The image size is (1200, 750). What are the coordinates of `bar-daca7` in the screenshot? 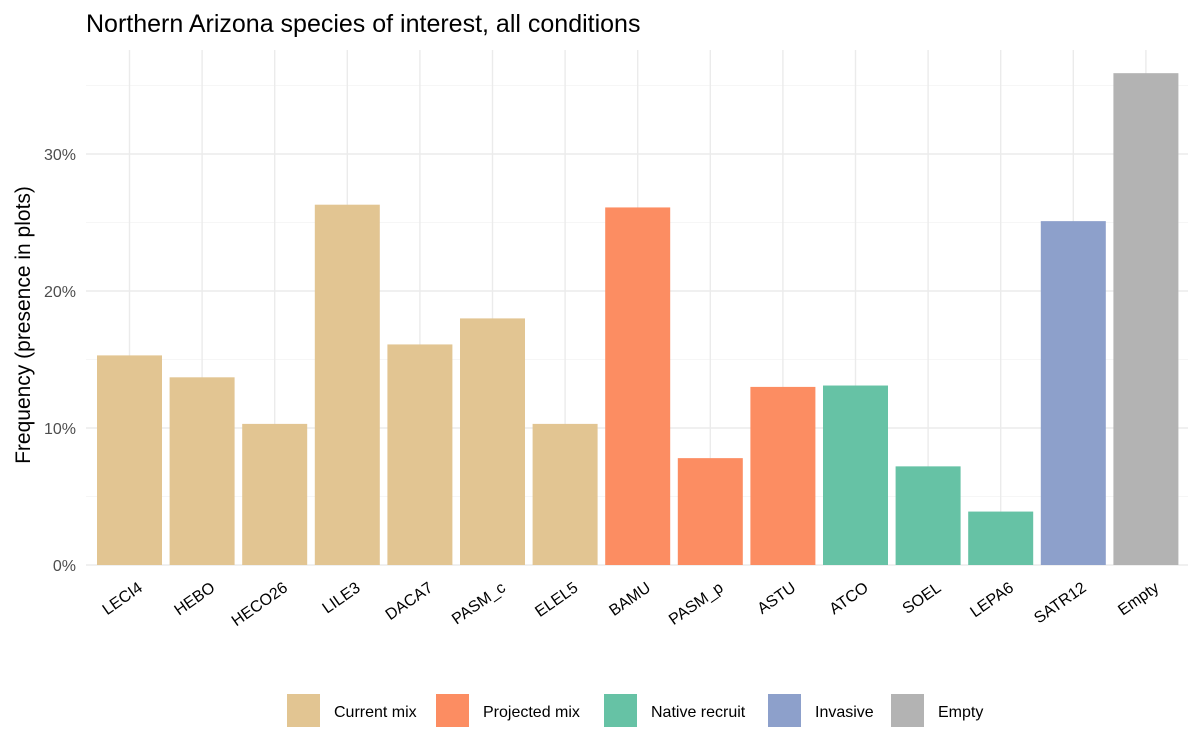 It's located at (420, 454).